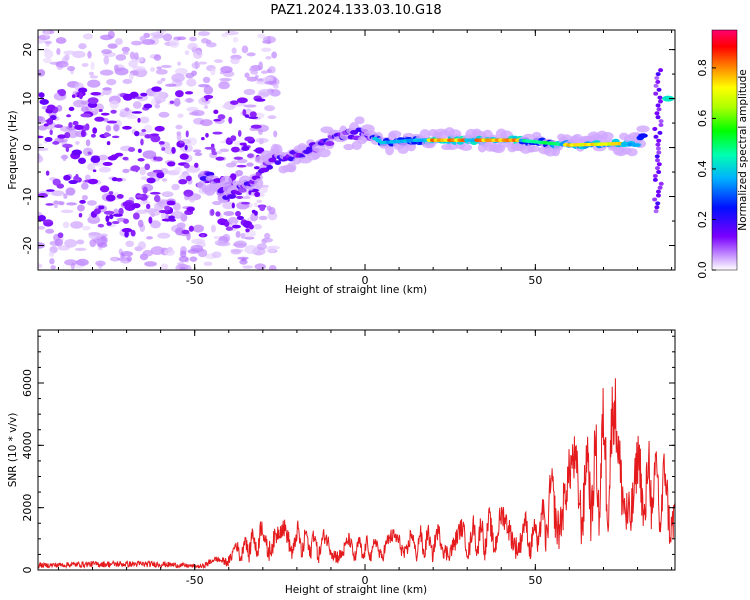  Describe the element at coordinates (535, 280) in the screenshot. I see `x-tick-label: 50` at that location.